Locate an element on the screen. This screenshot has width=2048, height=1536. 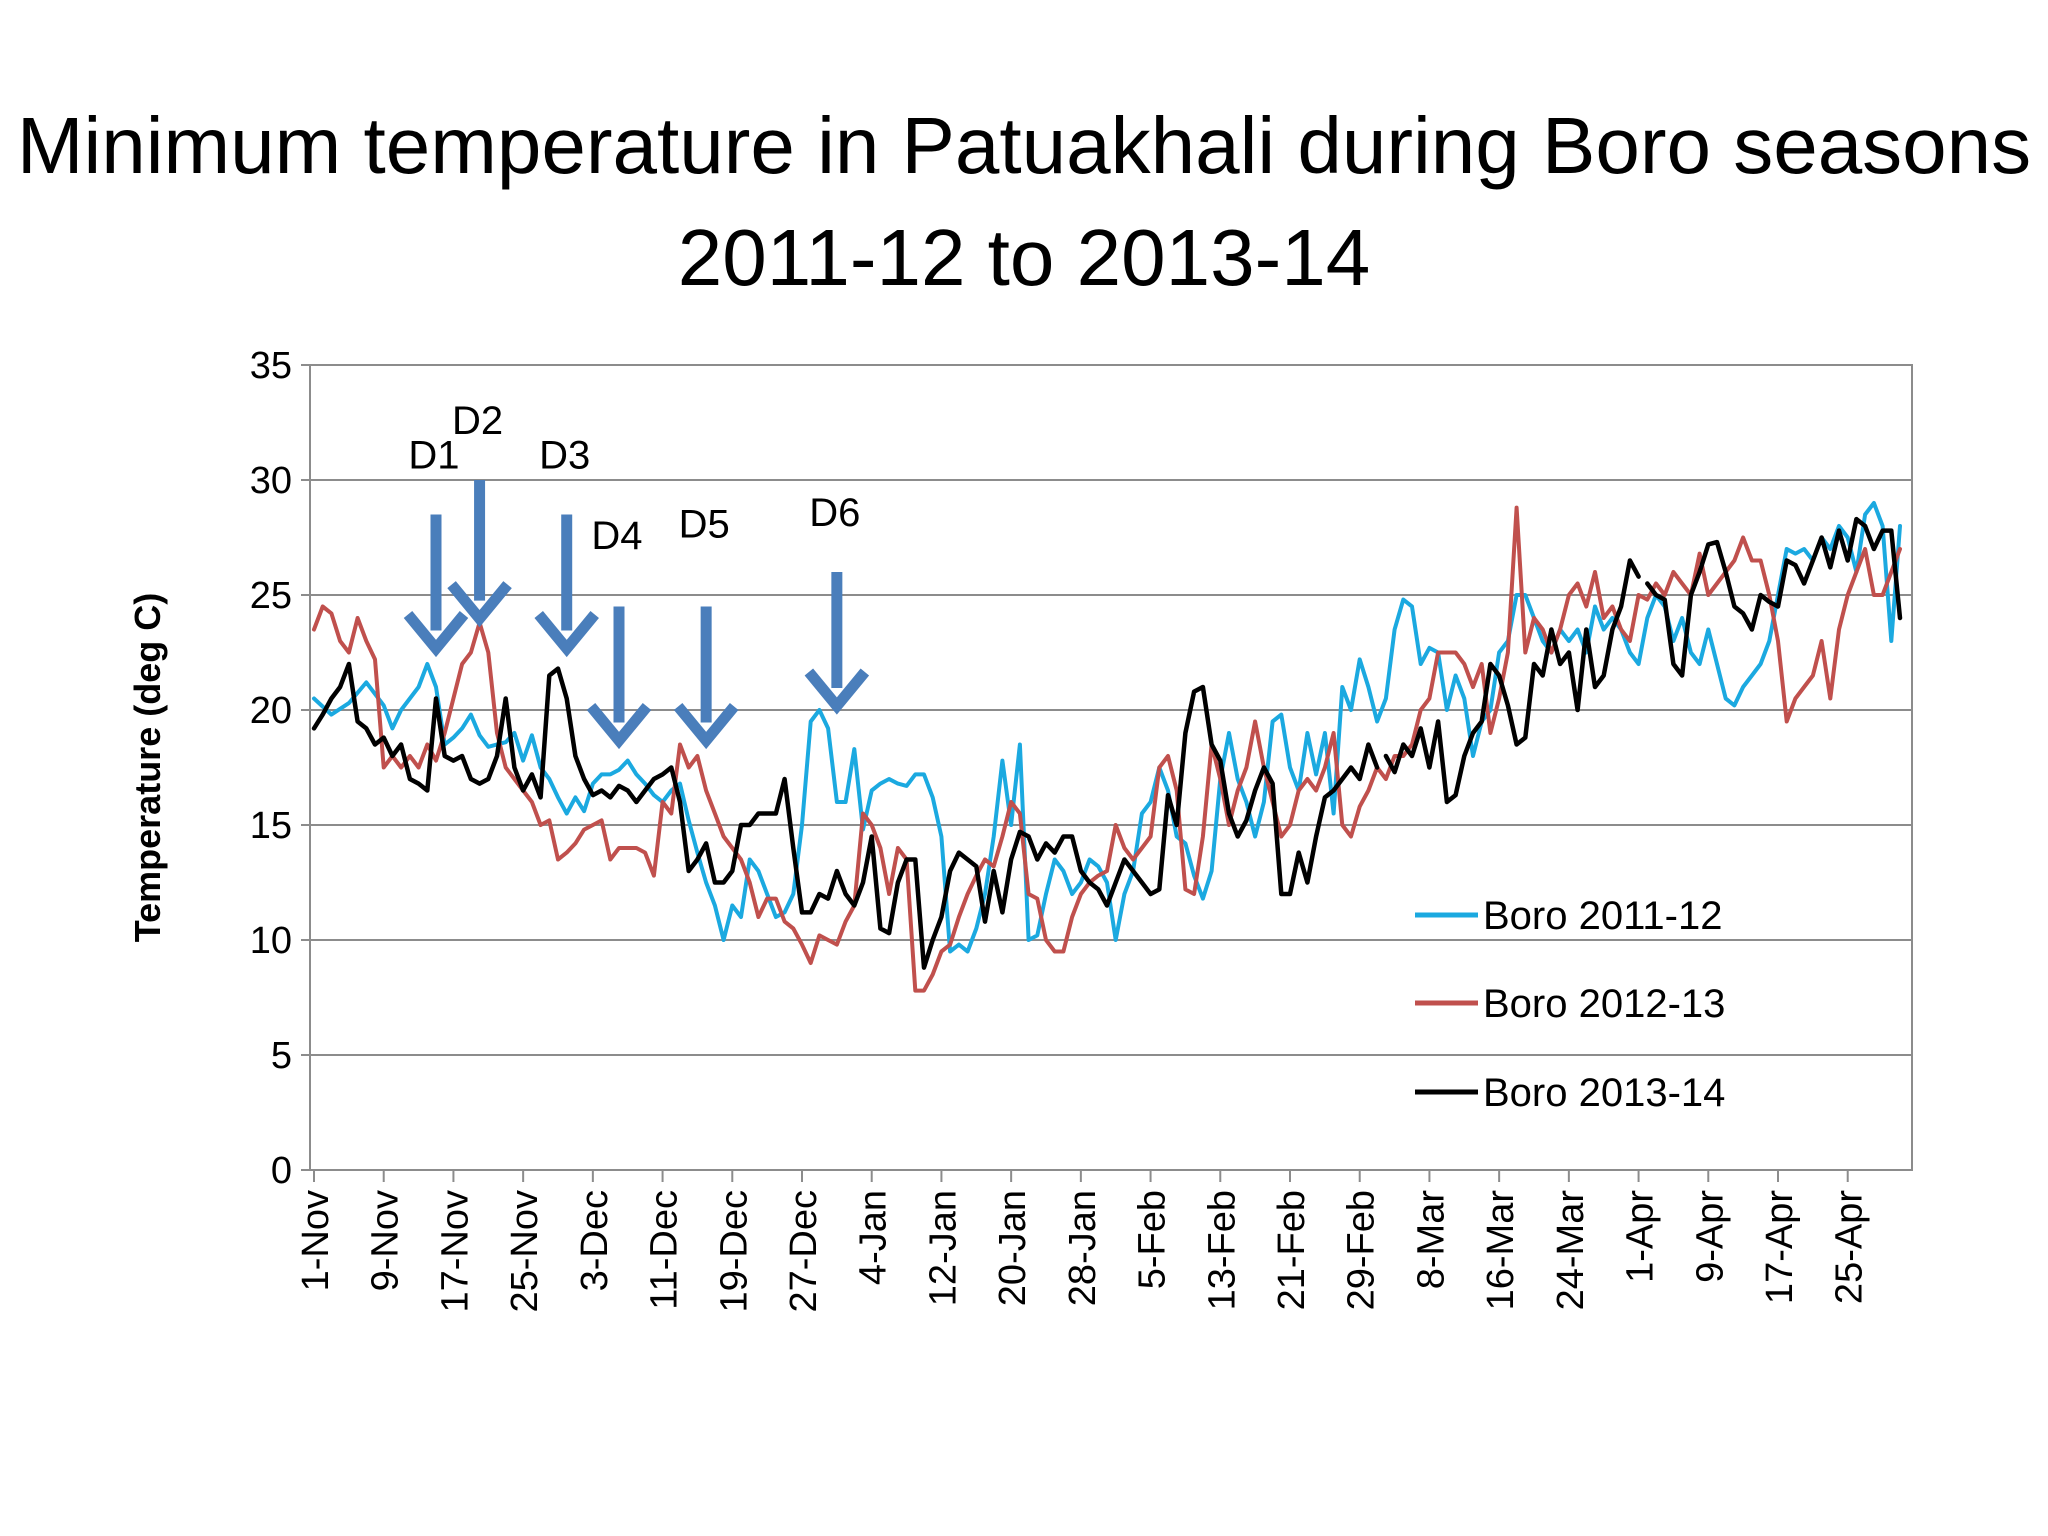
x-tick-label: 11-Dec is located at coordinates (665, 1250).